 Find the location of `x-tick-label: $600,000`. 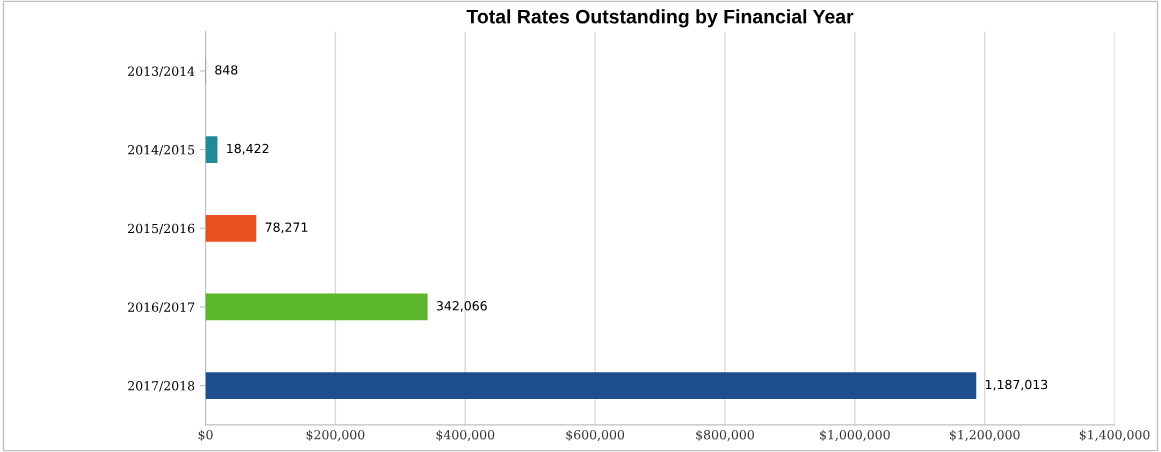

x-tick-label: $600,000 is located at coordinates (595, 435).